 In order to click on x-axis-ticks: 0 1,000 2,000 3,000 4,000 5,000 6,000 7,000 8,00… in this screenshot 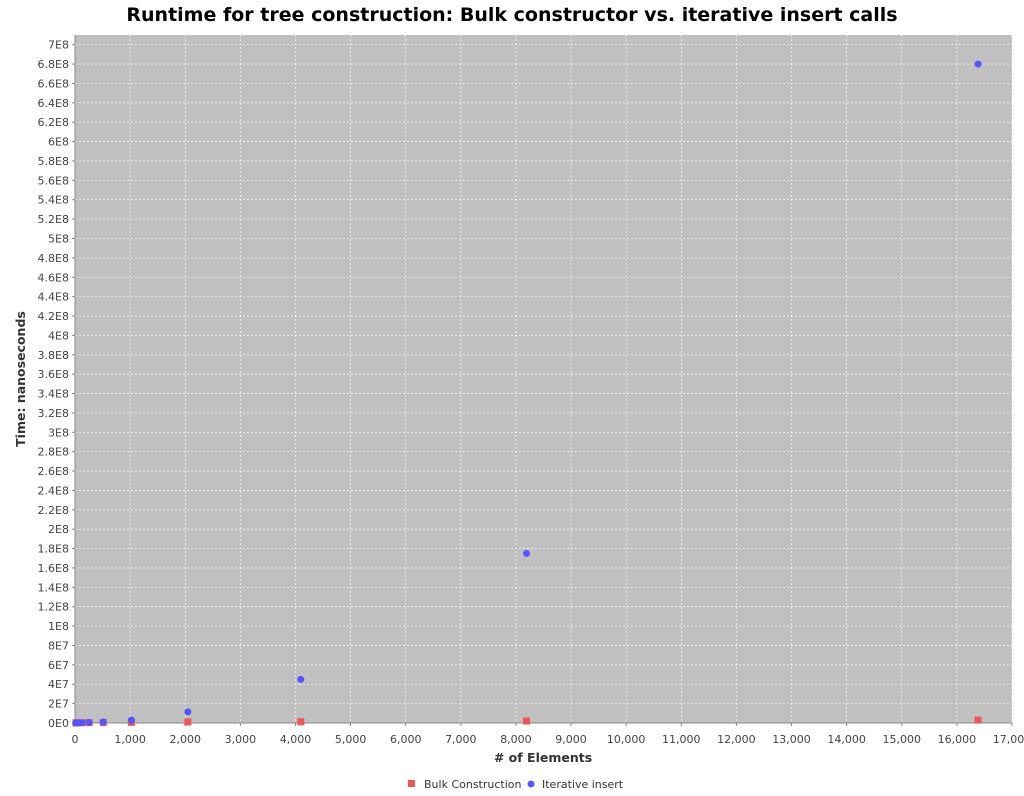, I will do `click(548, 734)`.